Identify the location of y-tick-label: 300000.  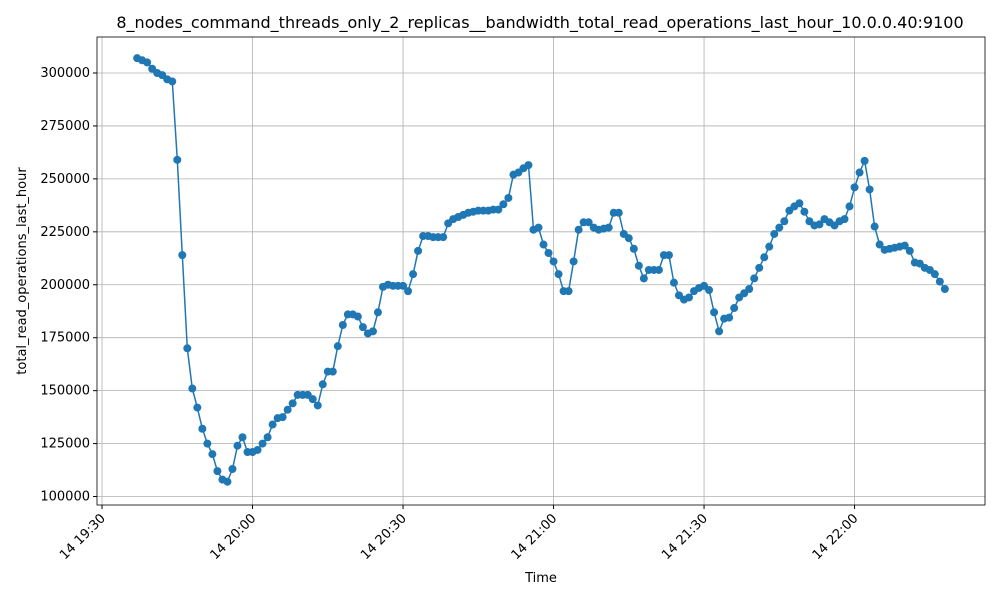
(65, 73).